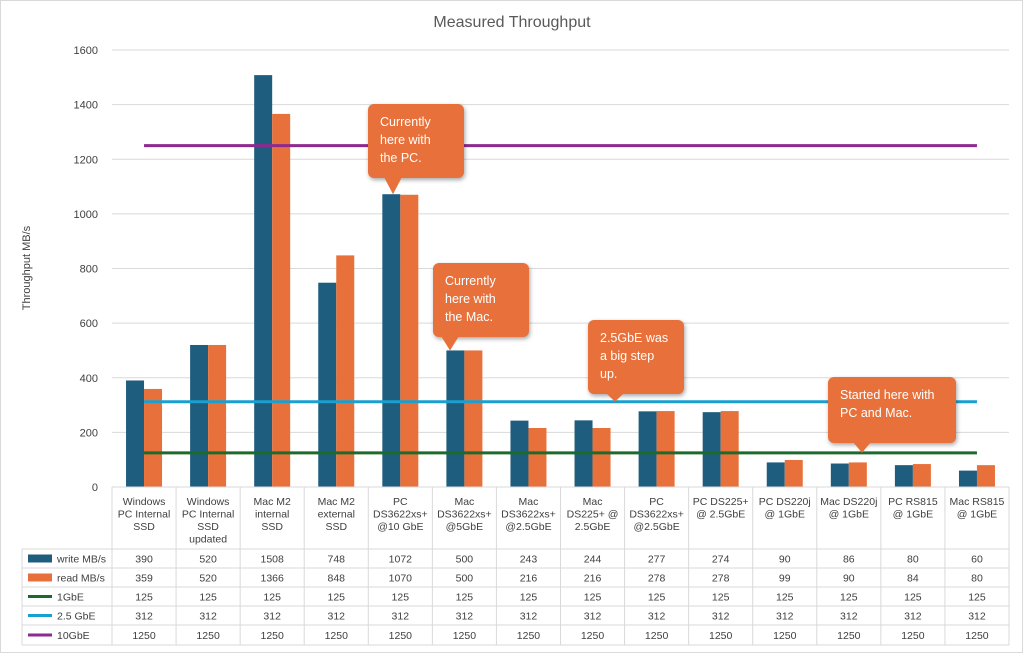  I want to click on callout: Started here with PC and Mac., so click(892, 415).